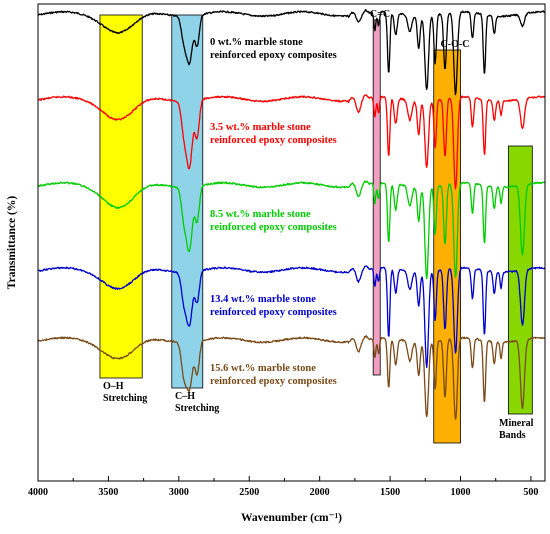  Describe the element at coordinates (187, 201) in the screenshot. I see `band-ch` at that location.